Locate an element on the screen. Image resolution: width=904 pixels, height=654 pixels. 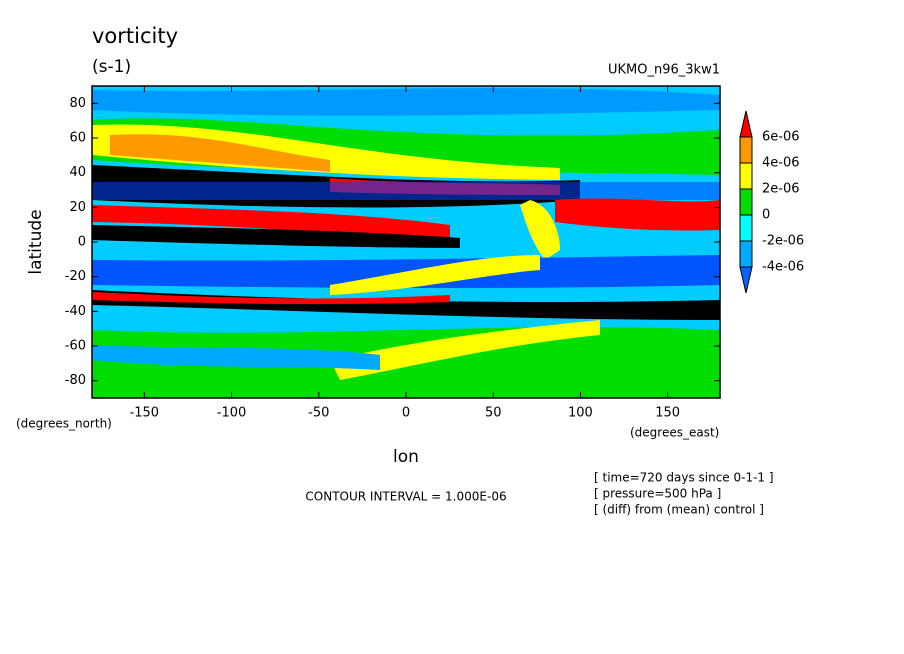
y-tick-label: -60 is located at coordinates (75, 346).